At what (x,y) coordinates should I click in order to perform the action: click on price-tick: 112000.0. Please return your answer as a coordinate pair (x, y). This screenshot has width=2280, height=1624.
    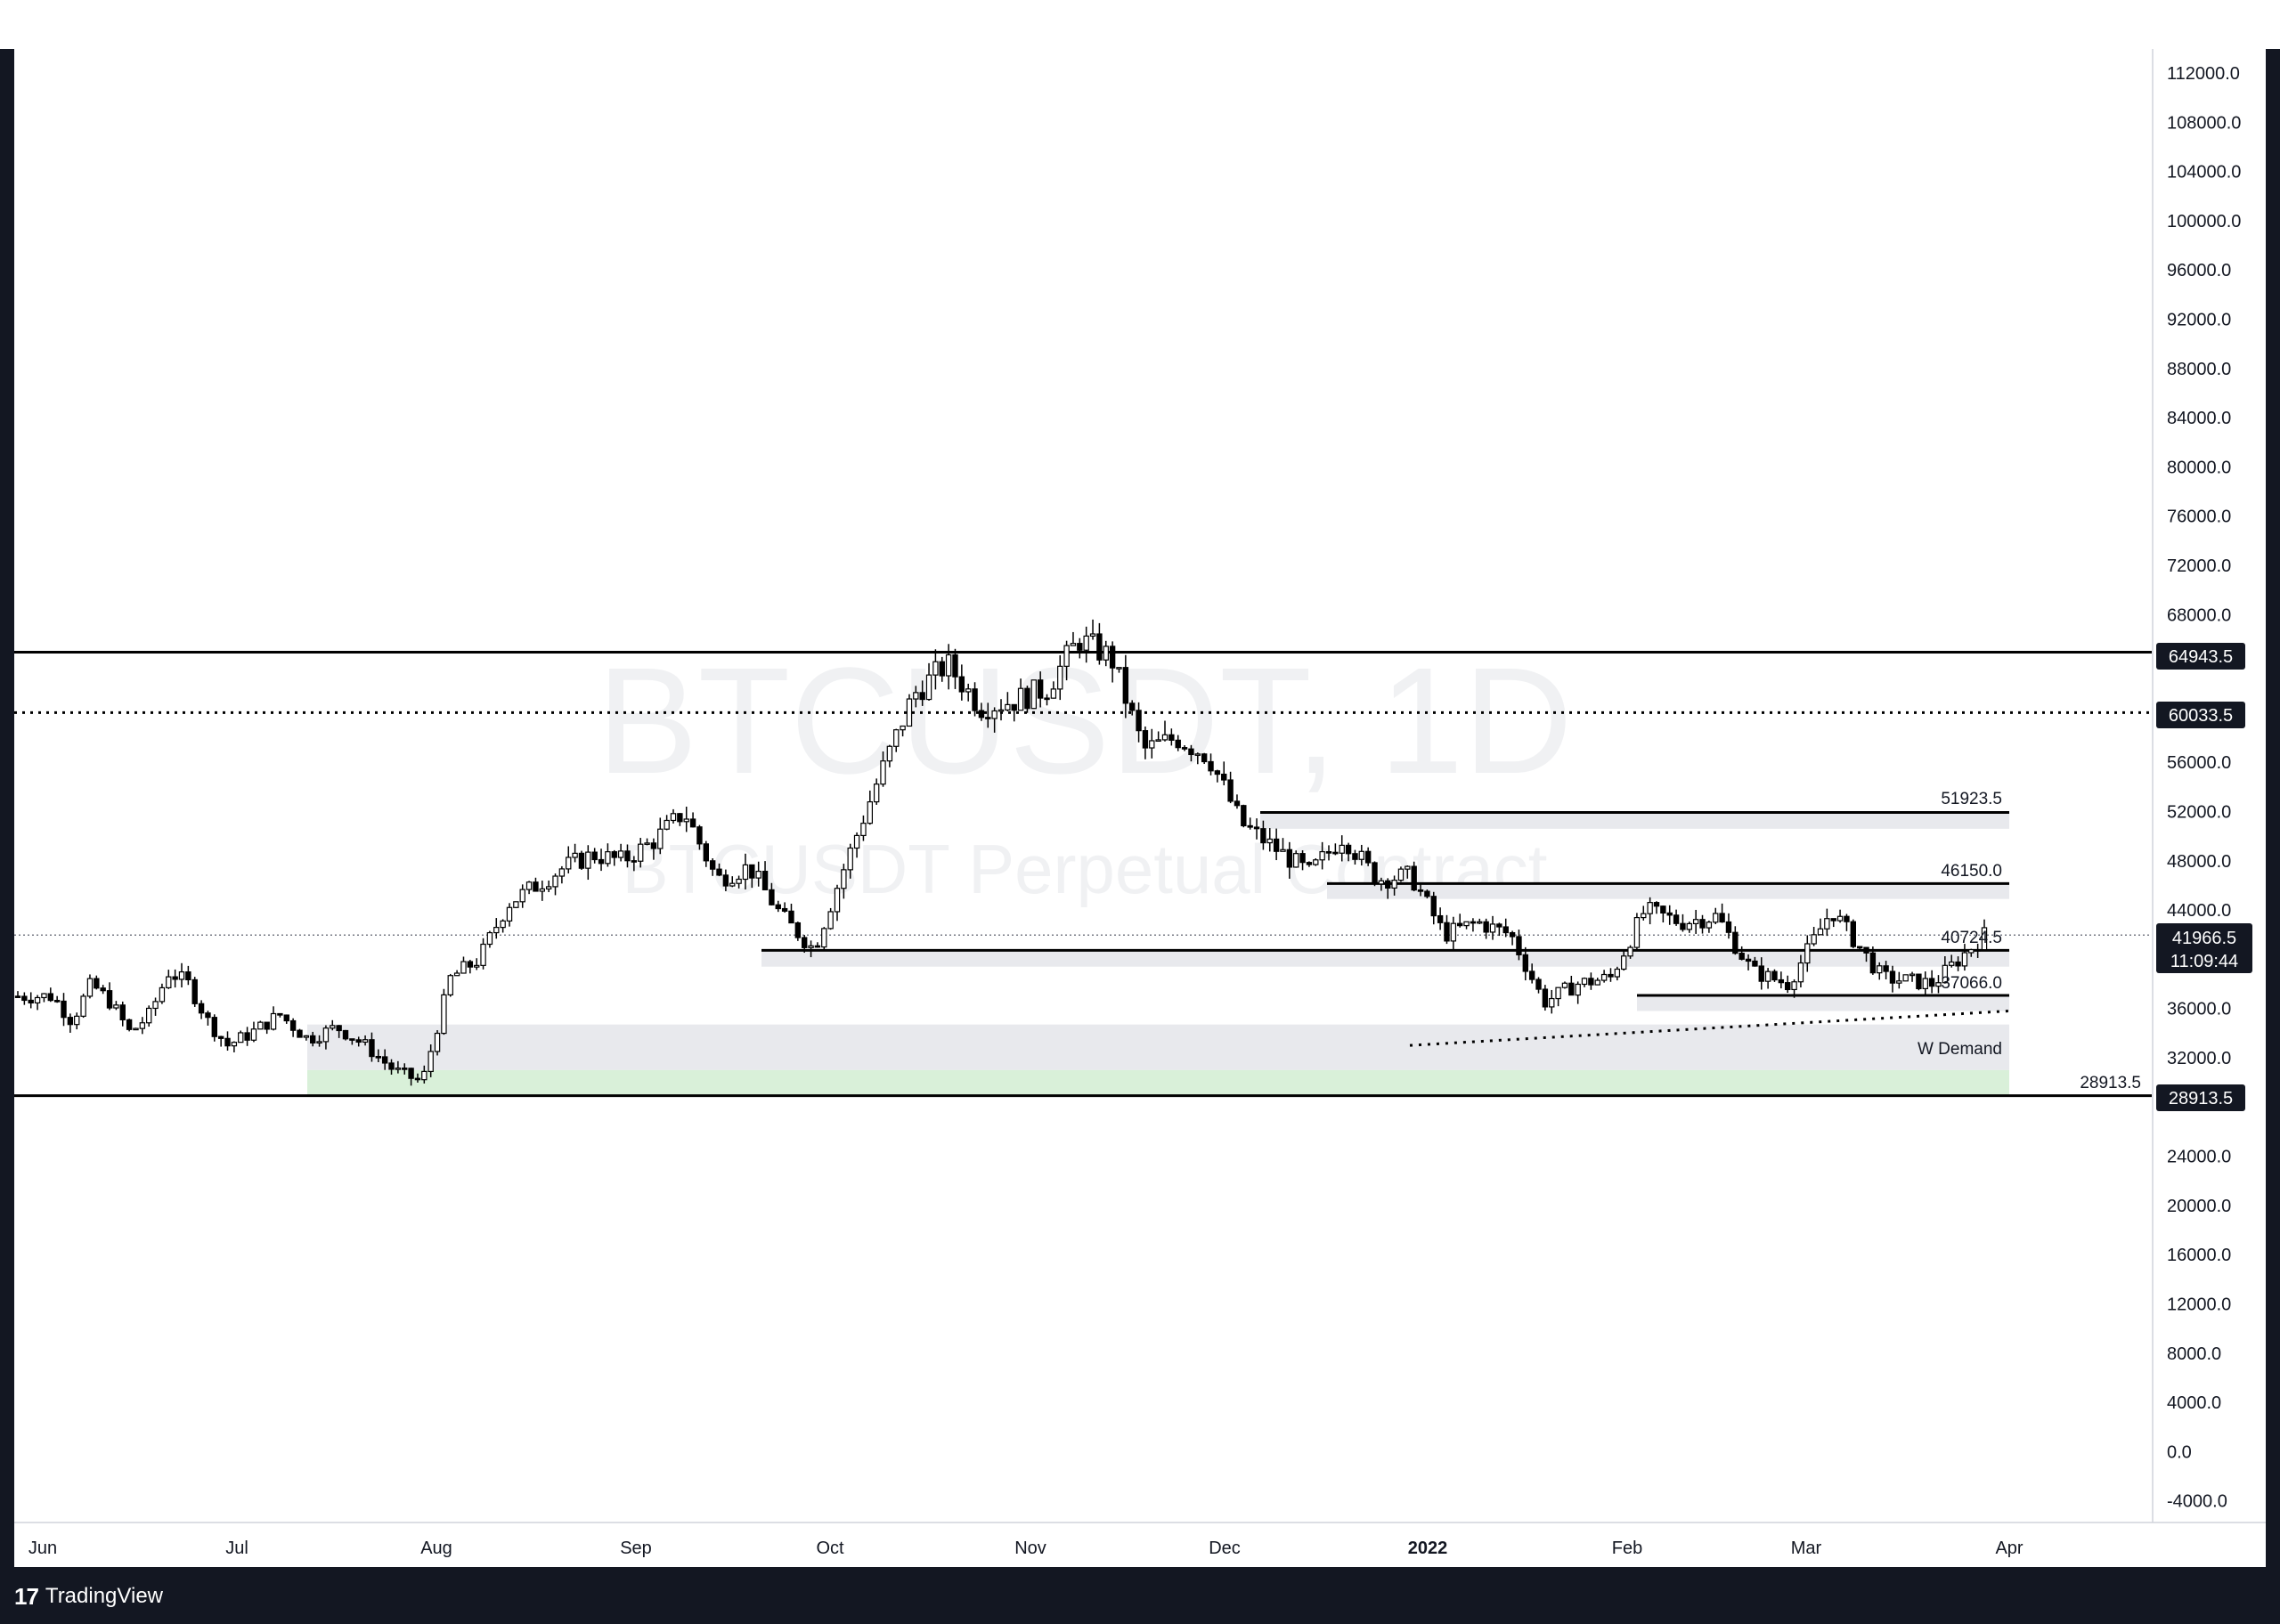
    Looking at the image, I should click on (2203, 74).